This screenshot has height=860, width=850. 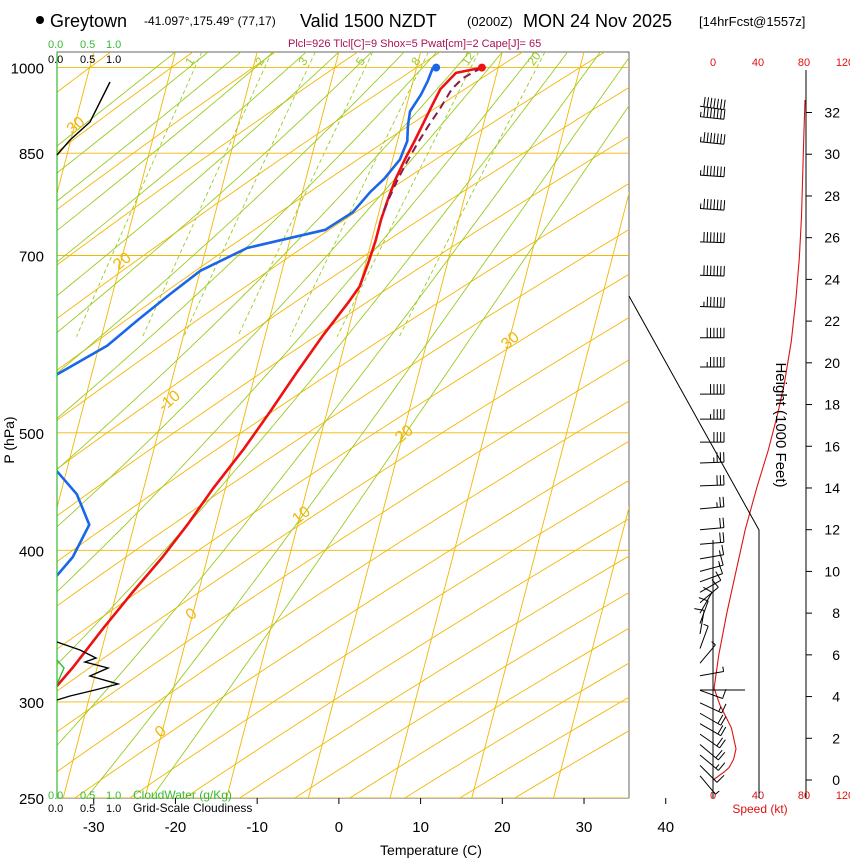 I want to click on height-tick-label: 22, so click(x=832, y=321).